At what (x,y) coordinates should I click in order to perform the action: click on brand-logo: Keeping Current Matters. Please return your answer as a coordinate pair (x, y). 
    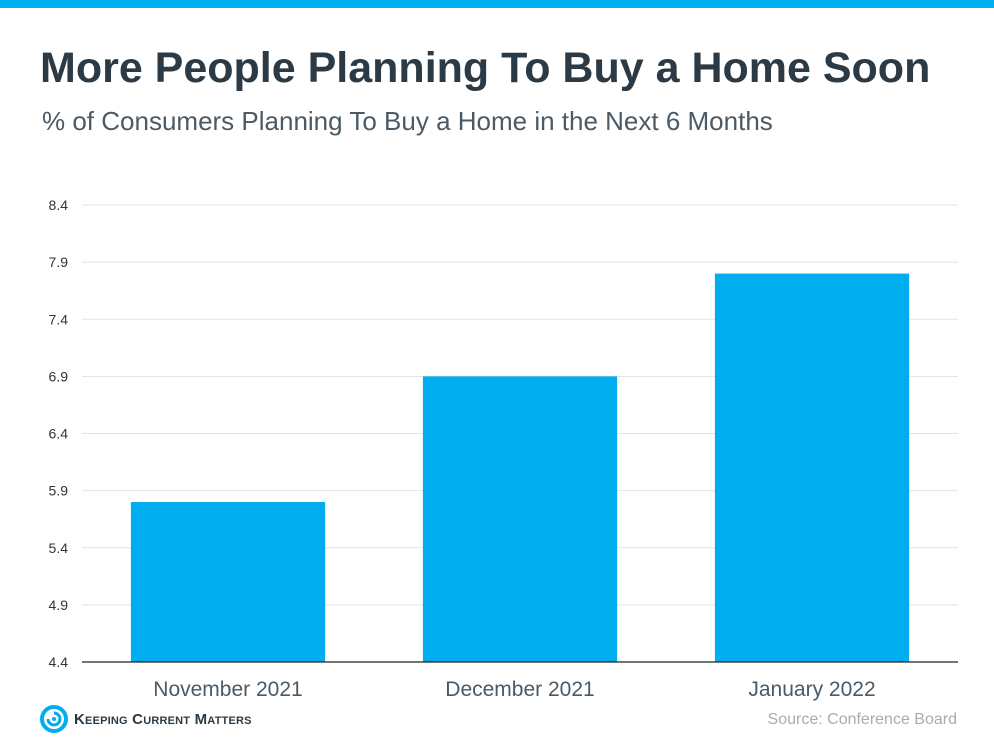
    Looking at the image, I should click on (146, 719).